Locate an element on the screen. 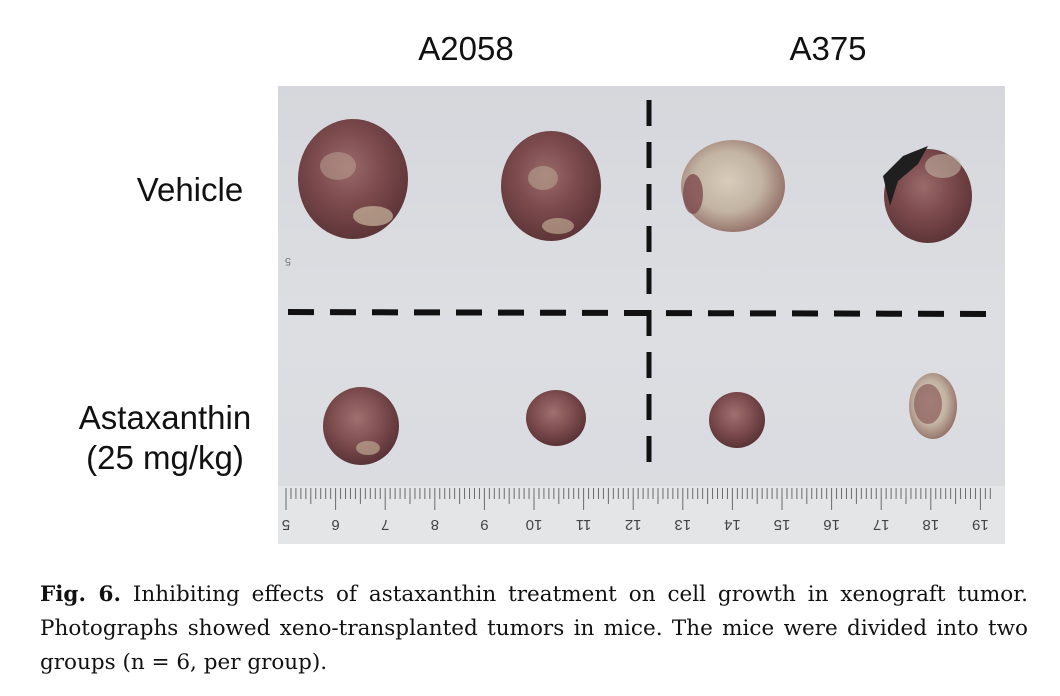 Image resolution: width=1060 pixels, height=696 pixels. column-heading-a375: A375 is located at coordinates (828, 48).